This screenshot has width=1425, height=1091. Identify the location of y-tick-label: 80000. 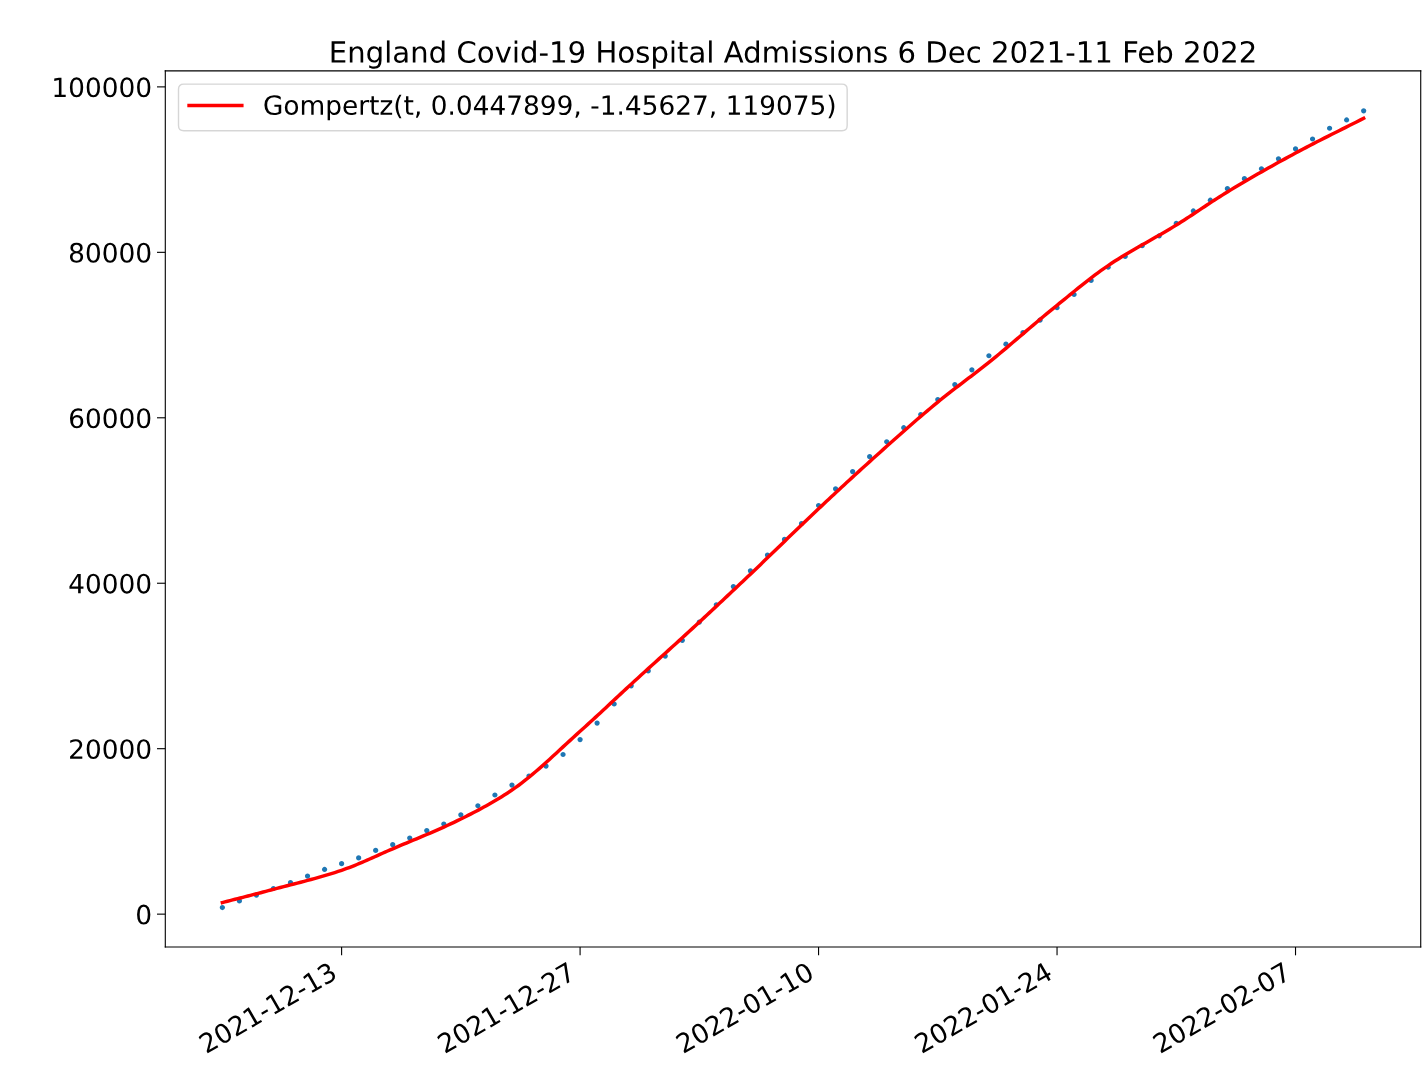
(110, 252).